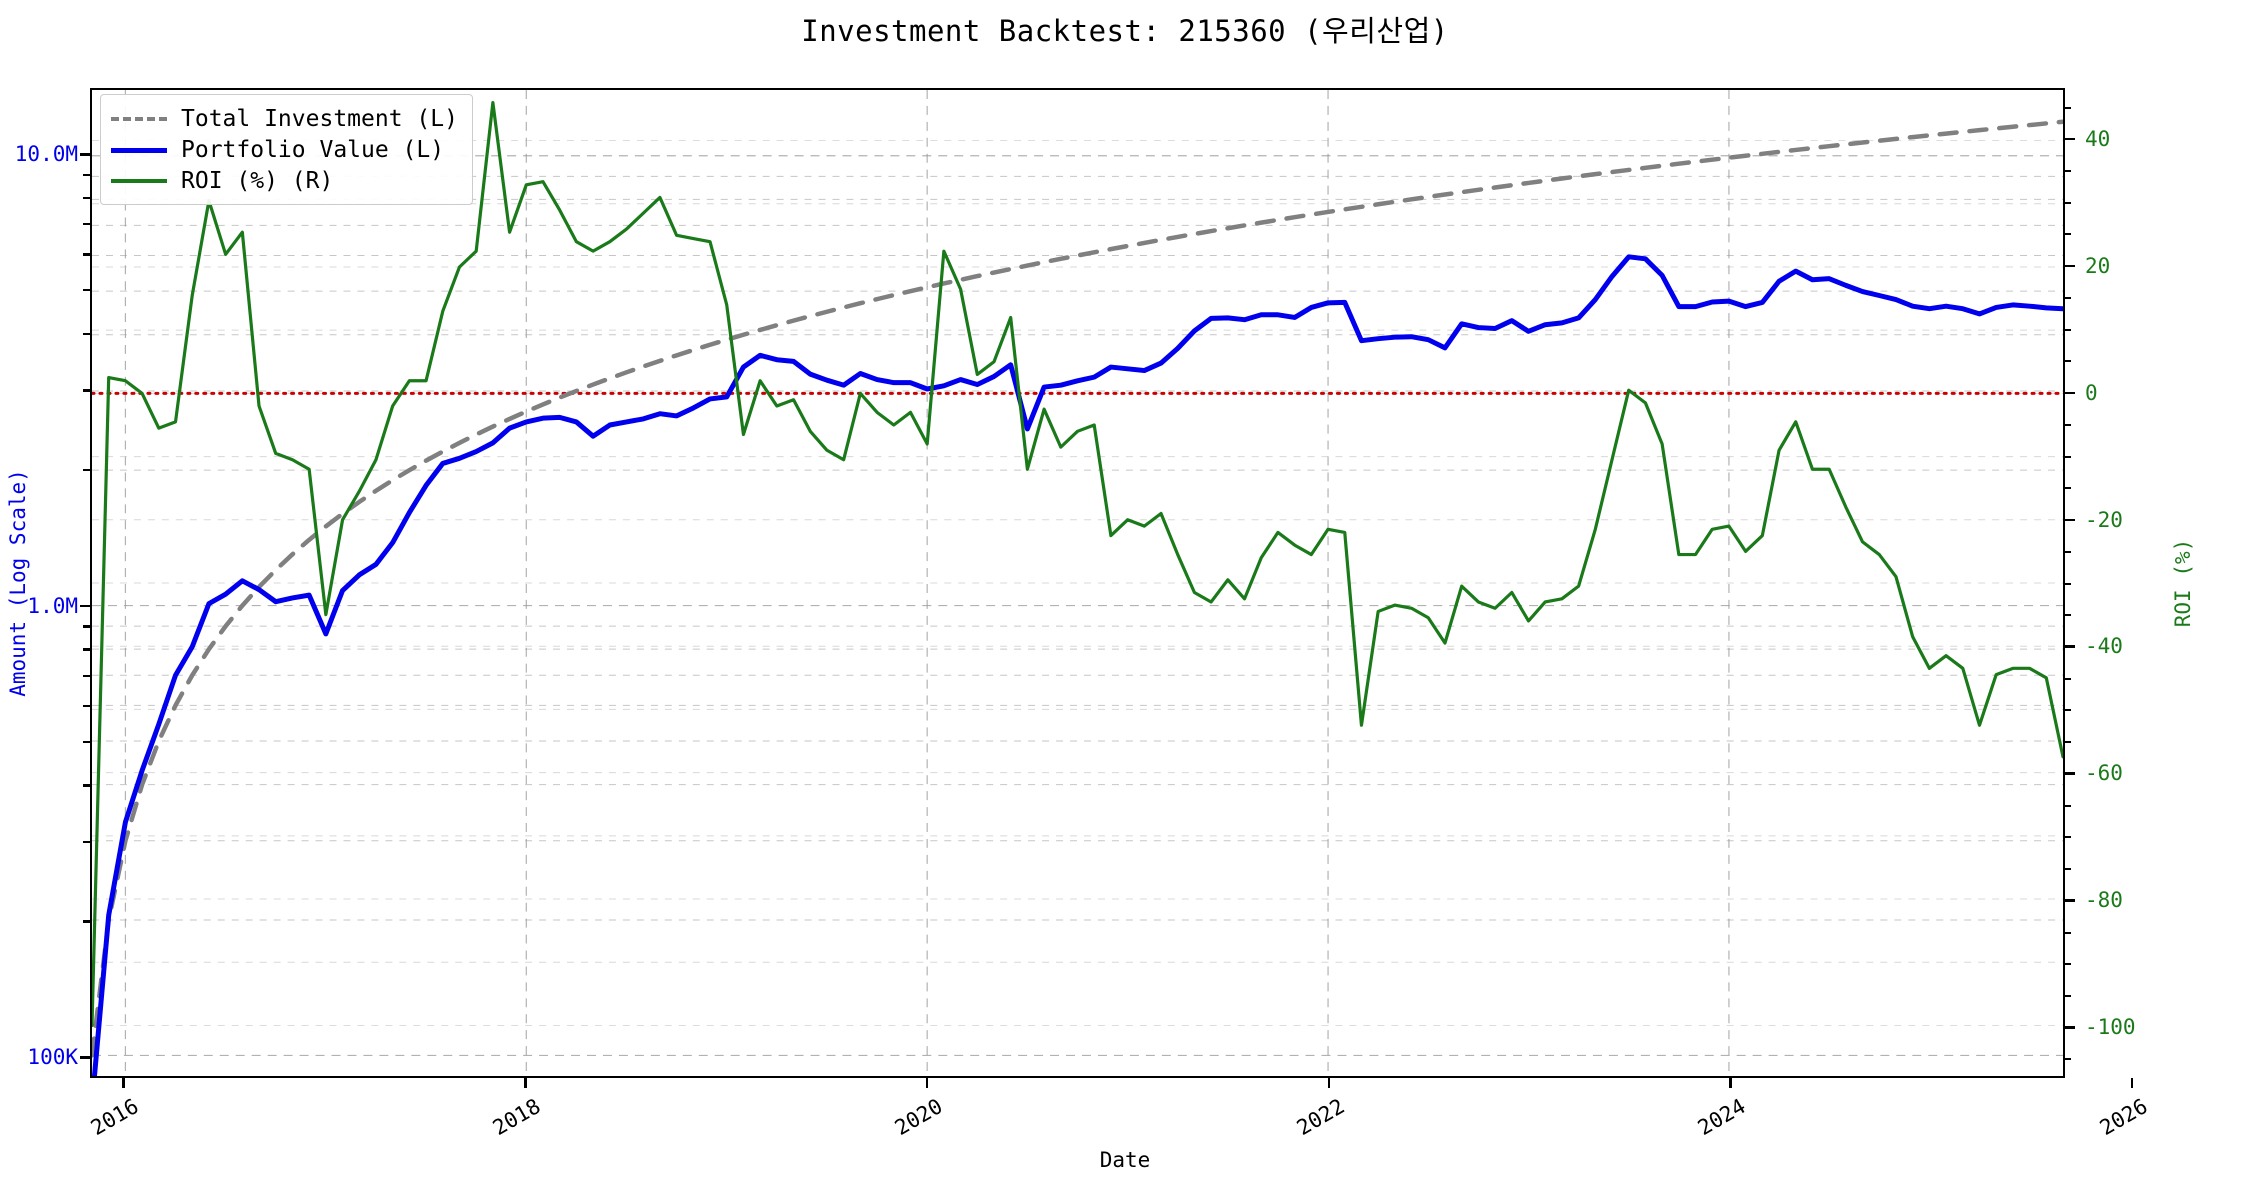 The image size is (2250, 1200). What do you see at coordinates (2183, 583) in the screenshot?
I see `y-axis-right-title: ROI (%)` at bounding box center [2183, 583].